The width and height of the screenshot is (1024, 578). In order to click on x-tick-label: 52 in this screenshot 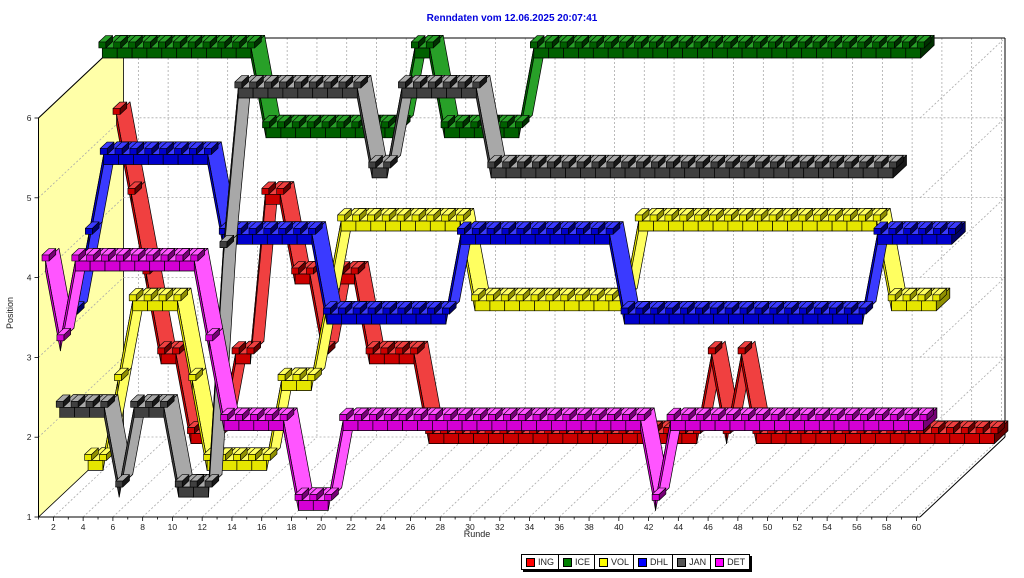, I will do `click(798, 527)`.